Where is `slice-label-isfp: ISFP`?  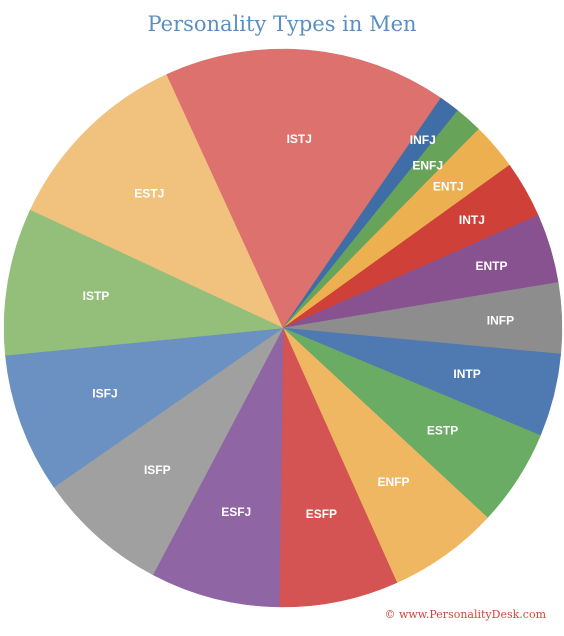 slice-label-isfp: ISFP is located at coordinates (157, 470).